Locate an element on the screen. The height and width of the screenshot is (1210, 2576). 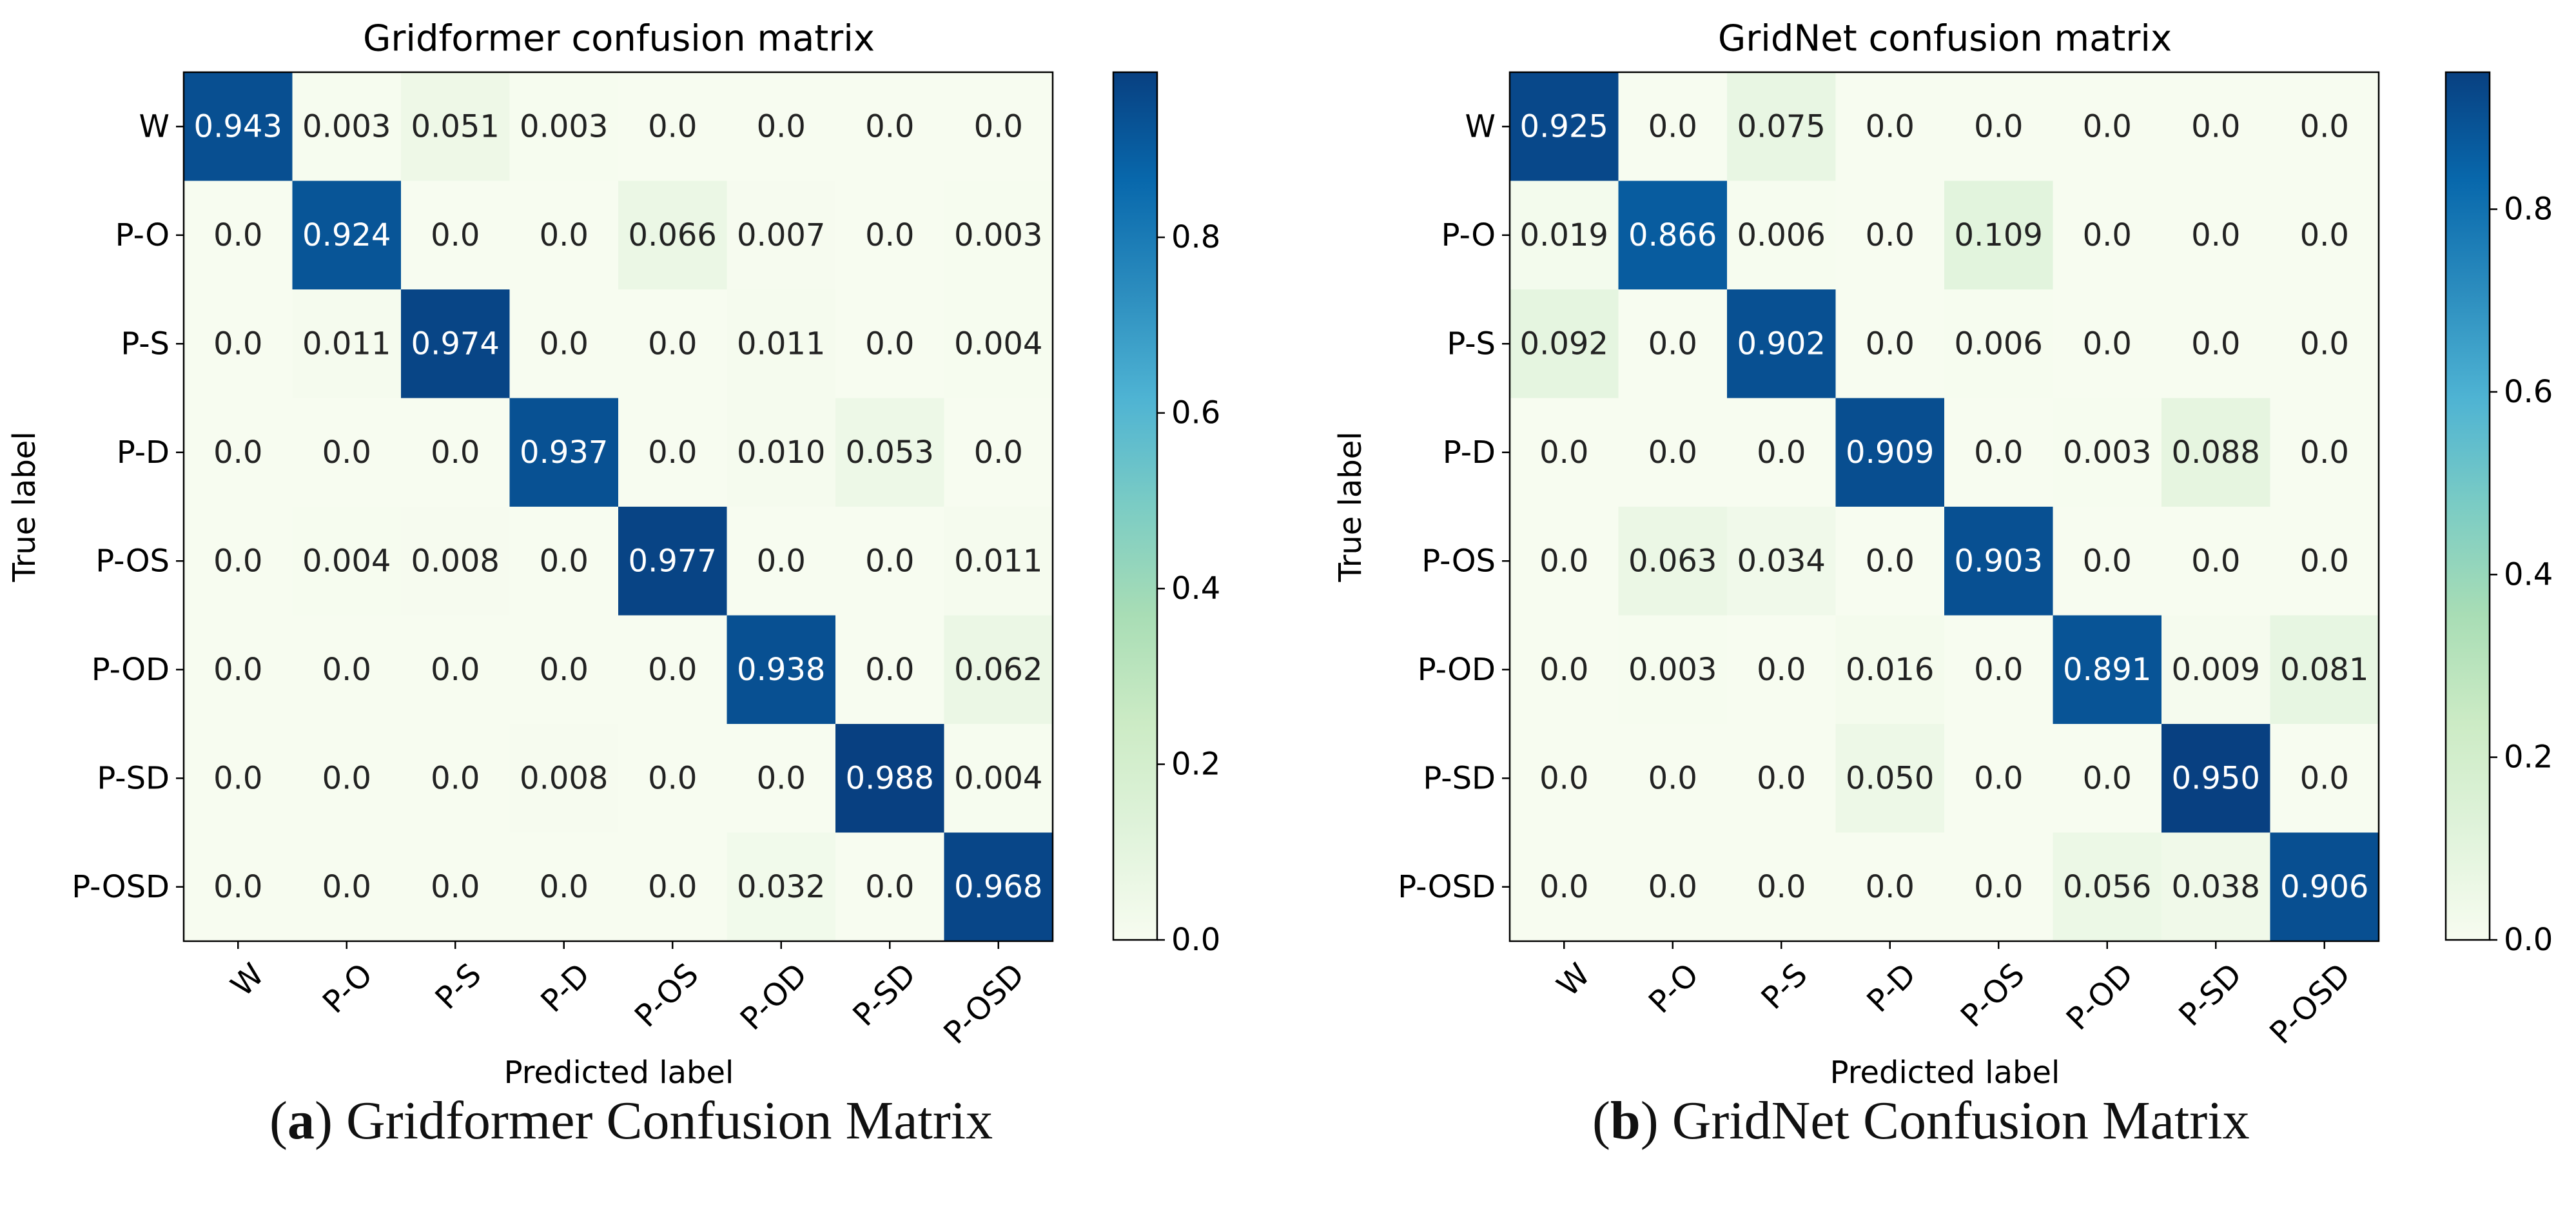
cell-value: 0.109 is located at coordinates (1999, 235).